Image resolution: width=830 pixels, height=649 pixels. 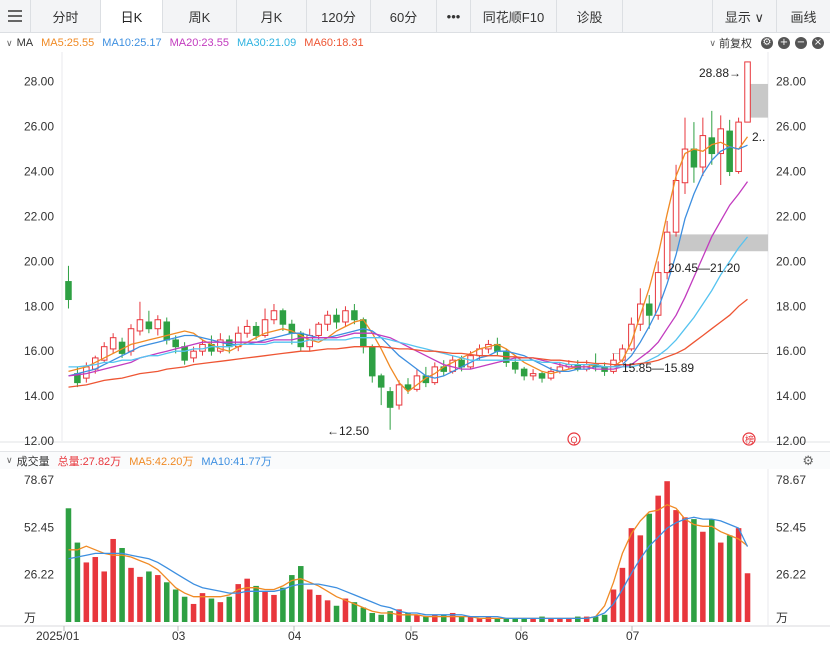 What do you see at coordinates (744, 16) in the screenshot?
I see `display-dropdown: 显示 ∨` at bounding box center [744, 16].